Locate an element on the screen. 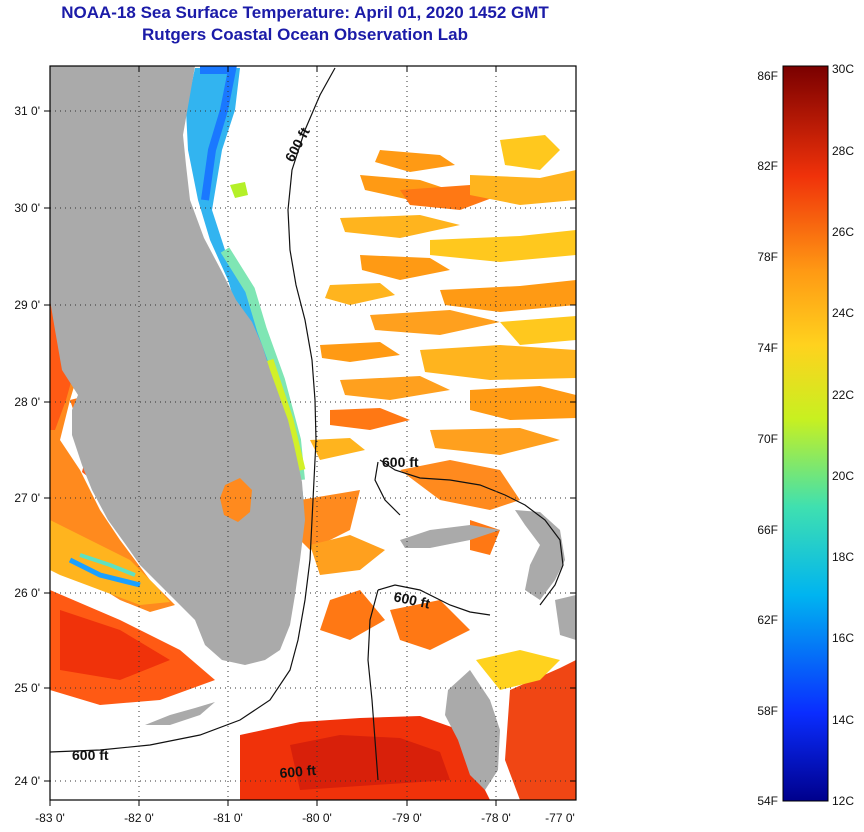 Image resolution: width=864 pixels, height=832 pixels. colorbar-c-label: 28C is located at coordinates (843, 151).